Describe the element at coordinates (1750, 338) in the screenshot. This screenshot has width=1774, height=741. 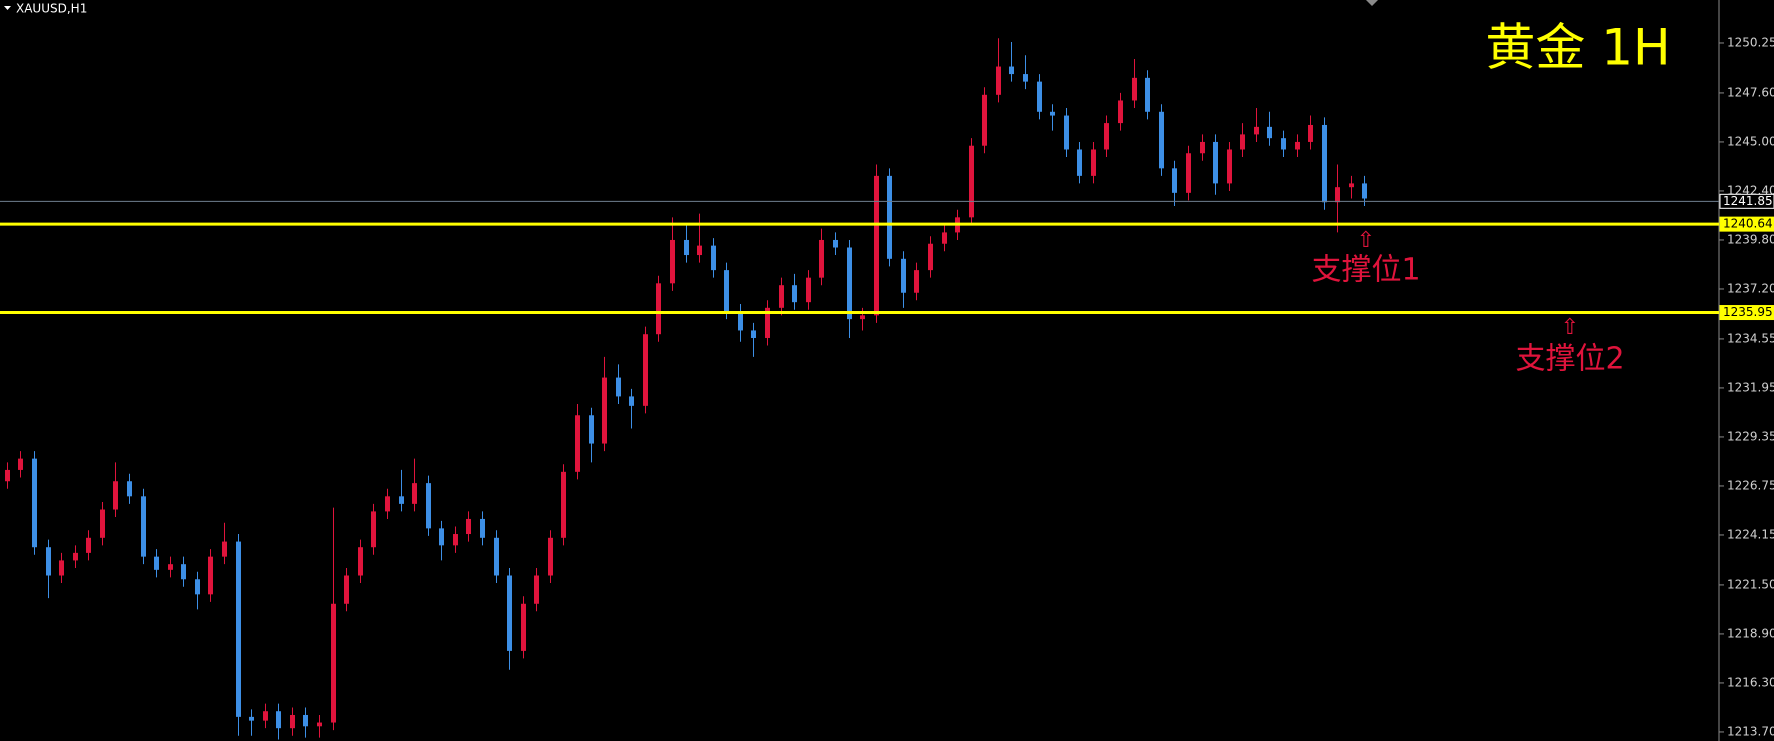
I see `y-tick-label: 1234.55` at that location.